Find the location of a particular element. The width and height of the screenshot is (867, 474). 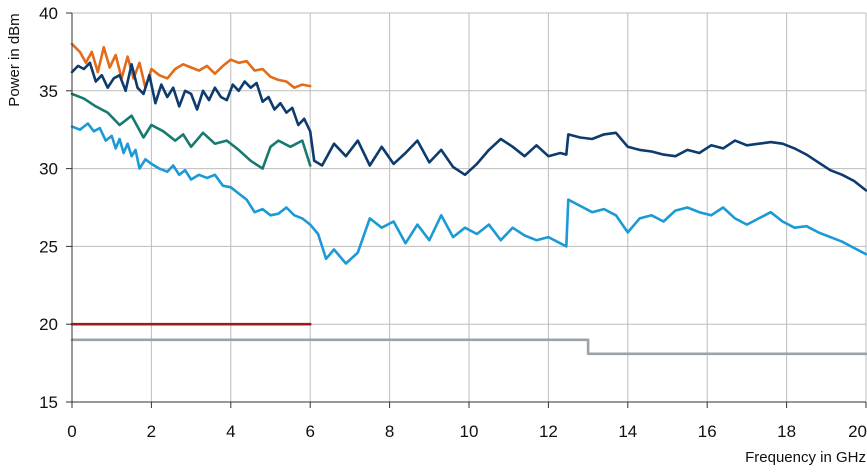

x-tick-label: 10 is located at coordinates (469, 431).